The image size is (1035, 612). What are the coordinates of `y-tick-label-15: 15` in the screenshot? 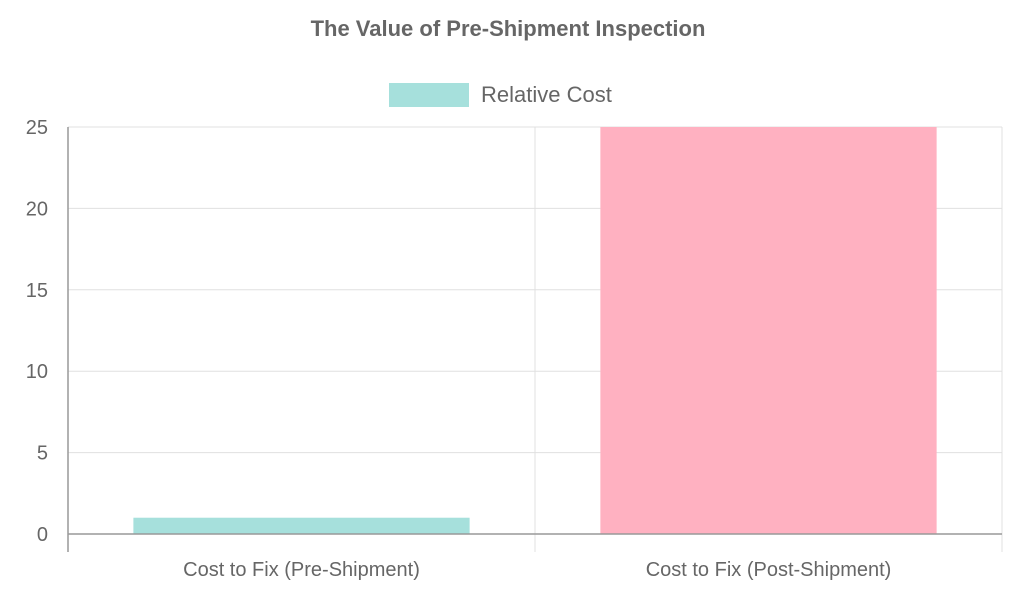 It's located at (37, 291).